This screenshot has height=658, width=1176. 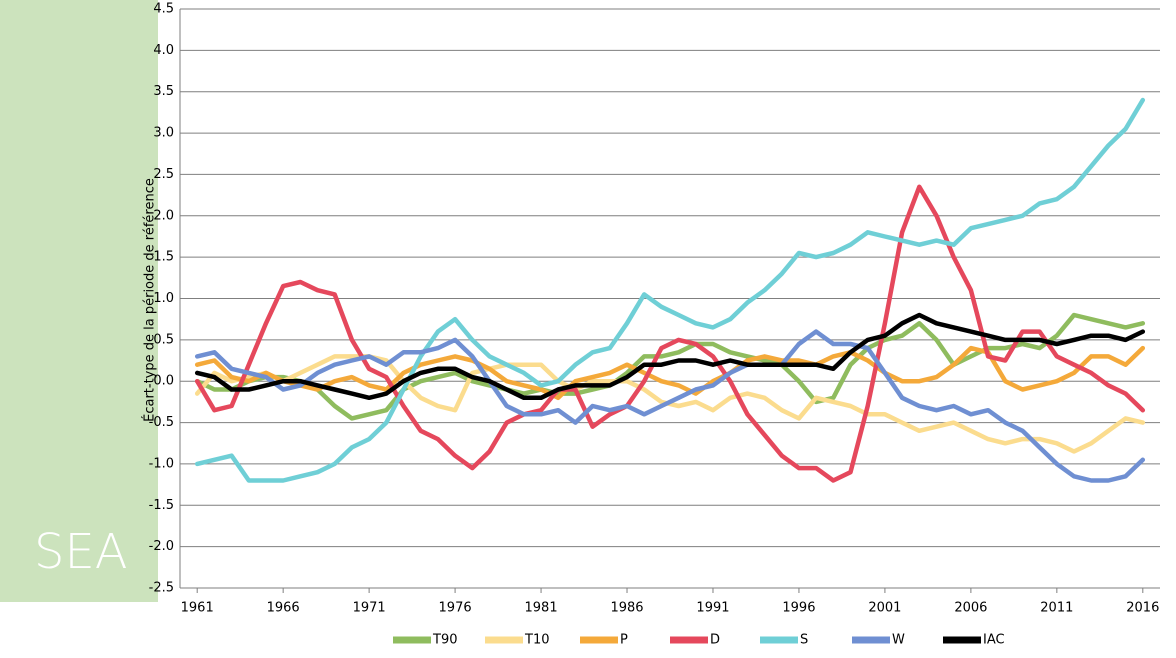 What do you see at coordinates (163, 50) in the screenshot?
I see `y-tick-label: 4.0` at bounding box center [163, 50].